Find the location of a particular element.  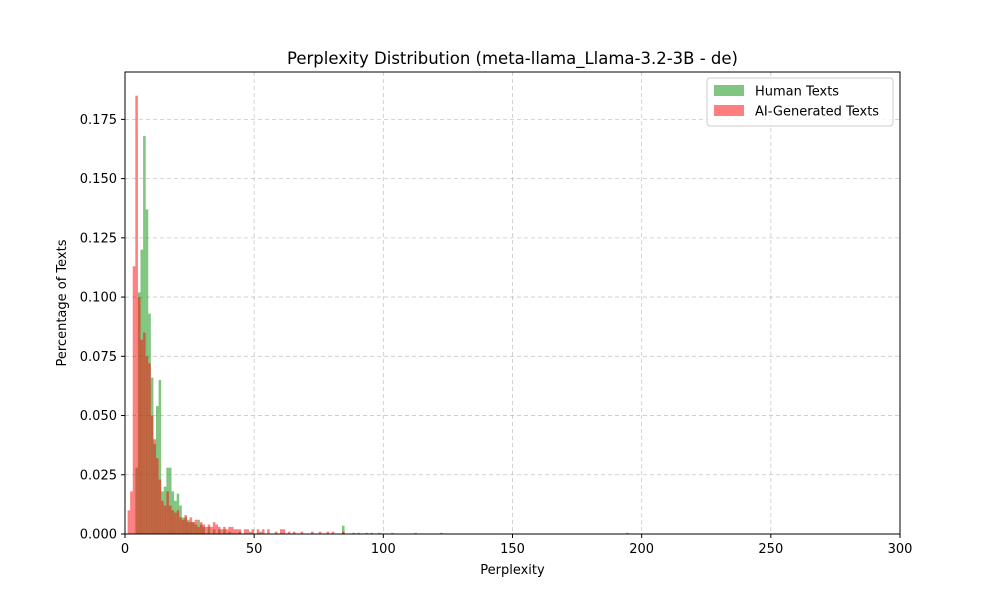

y-tick-label: 0.000 is located at coordinates (98, 535).